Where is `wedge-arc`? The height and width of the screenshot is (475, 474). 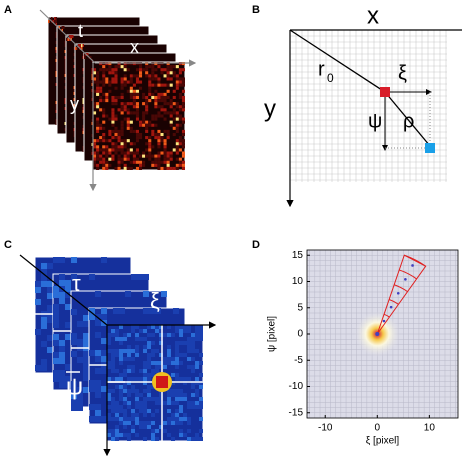
wedge-arc is located at coordinates (386, 315).